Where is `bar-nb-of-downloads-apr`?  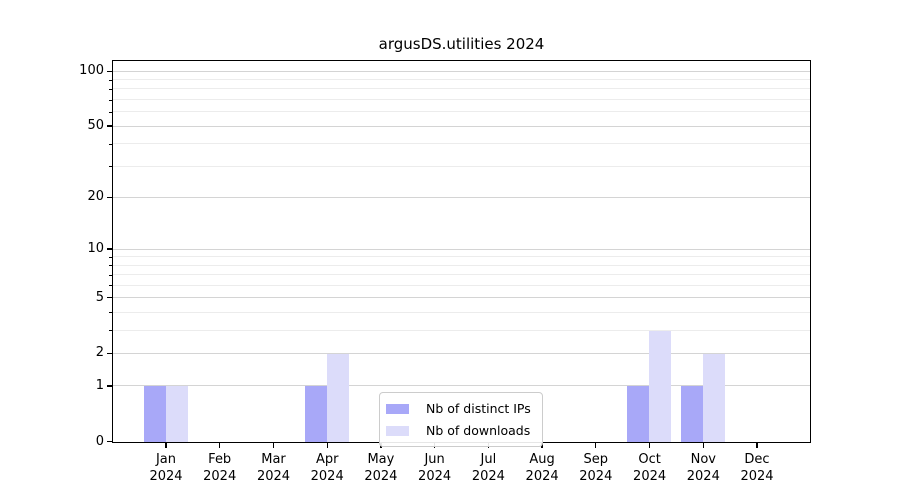
bar-nb-of-downloads-apr is located at coordinates (337, 397).